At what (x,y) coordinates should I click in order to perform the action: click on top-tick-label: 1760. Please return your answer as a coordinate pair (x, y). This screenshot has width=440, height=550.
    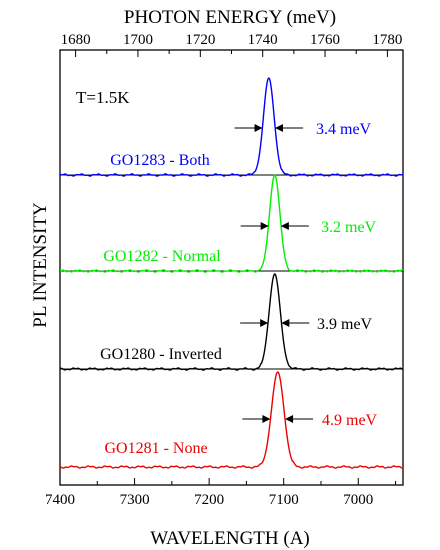
    Looking at the image, I should click on (325, 40).